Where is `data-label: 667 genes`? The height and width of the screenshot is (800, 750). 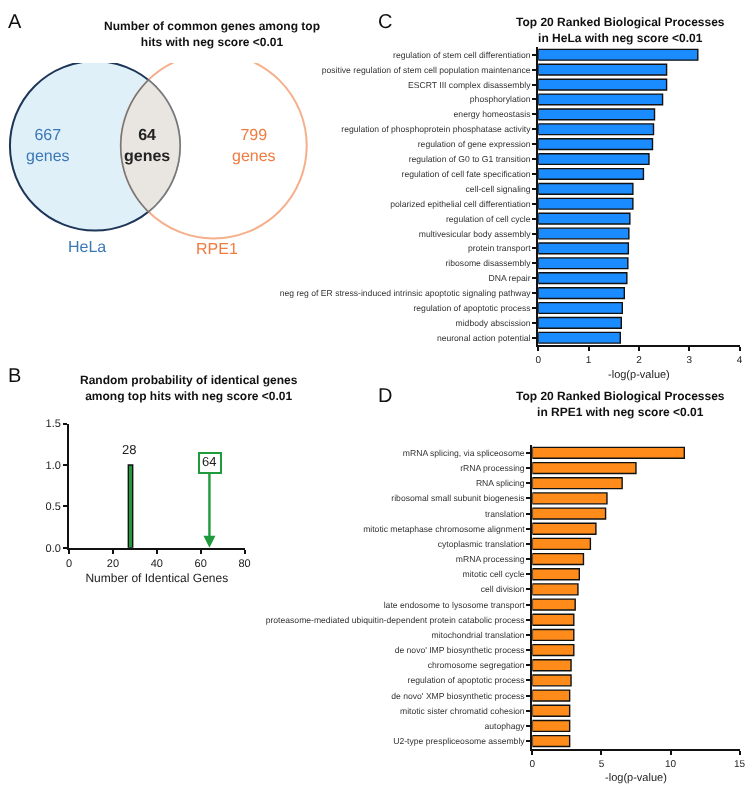 data-label: 667 genes is located at coordinates (48, 145).